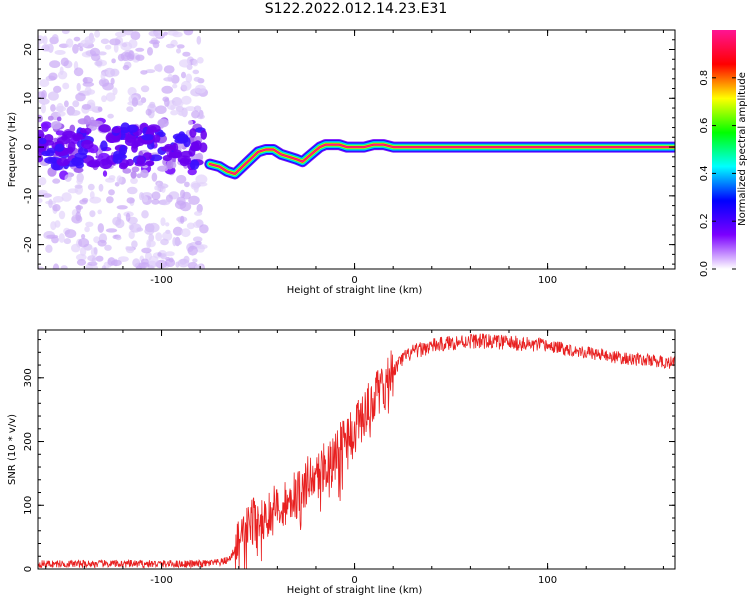  What do you see at coordinates (354, 580) in the screenshot?
I see `x-tick-label: 0` at bounding box center [354, 580].